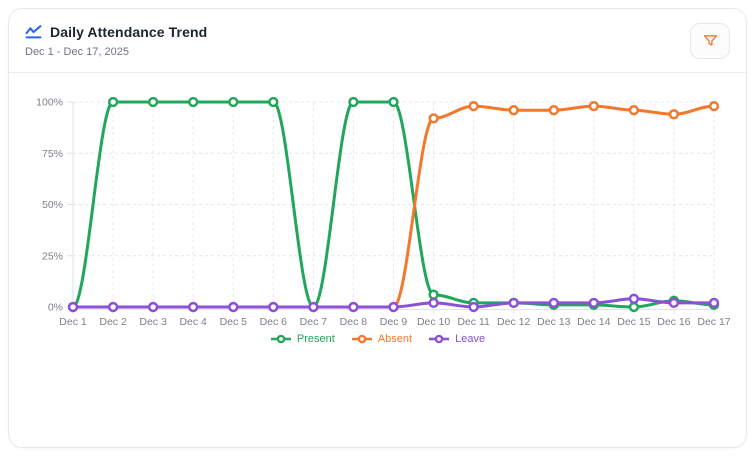 The width and height of the screenshot is (755, 456). I want to click on chart-legend: Present Absent Leave, so click(377, 339).